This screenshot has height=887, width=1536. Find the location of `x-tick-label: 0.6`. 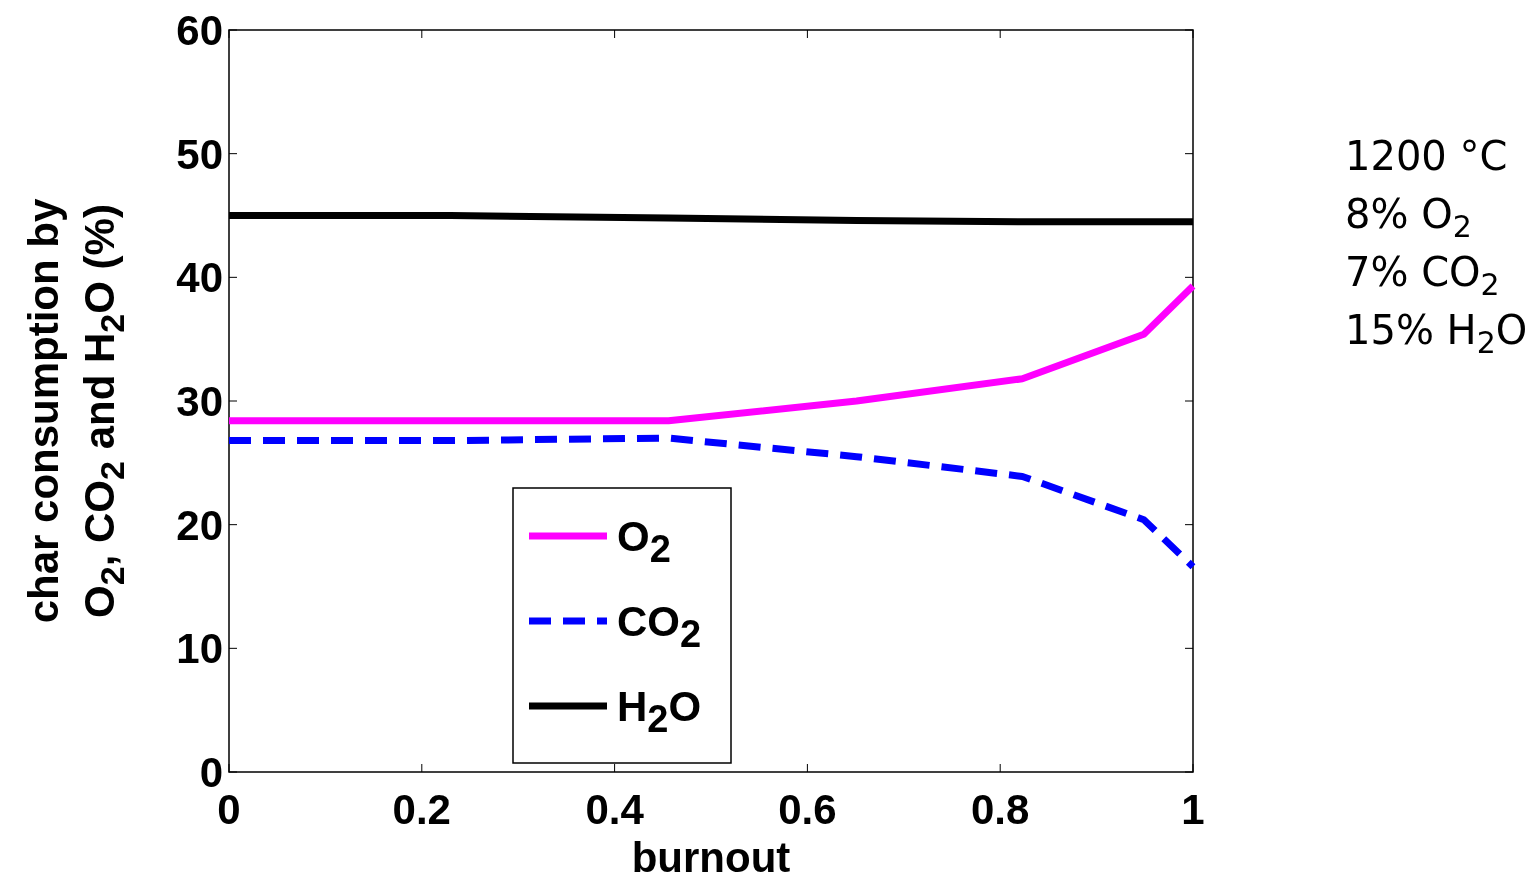

x-tick-label: 0.6 is located at coordinates (807, 809).